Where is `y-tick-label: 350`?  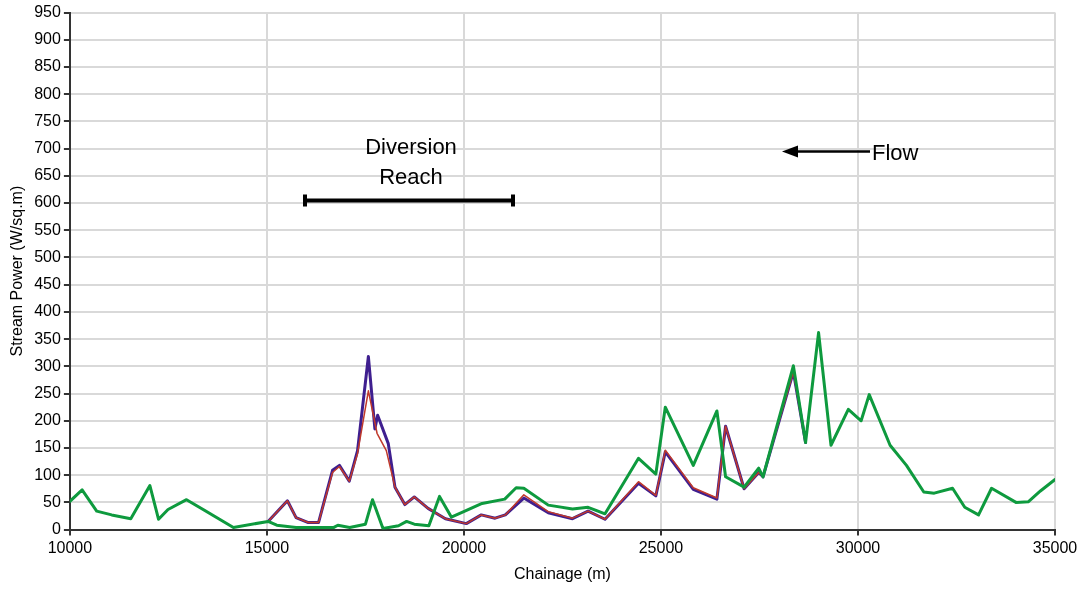
y-tick-label: 350 is located at coordinates (47, 338).